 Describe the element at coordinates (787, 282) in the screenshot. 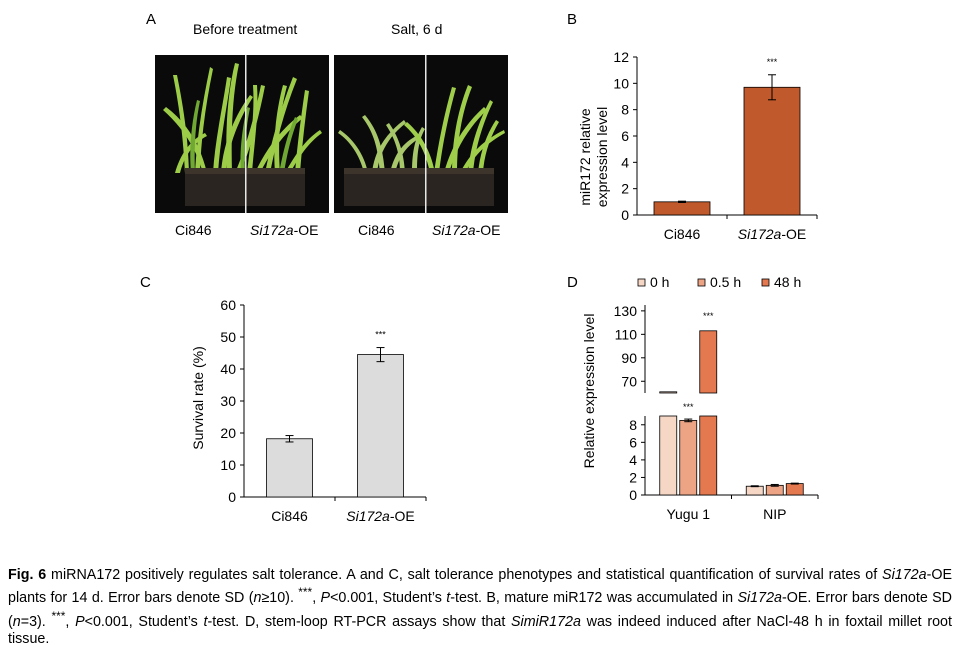

I see `chart-d-legend-label: 48 h` at that location.